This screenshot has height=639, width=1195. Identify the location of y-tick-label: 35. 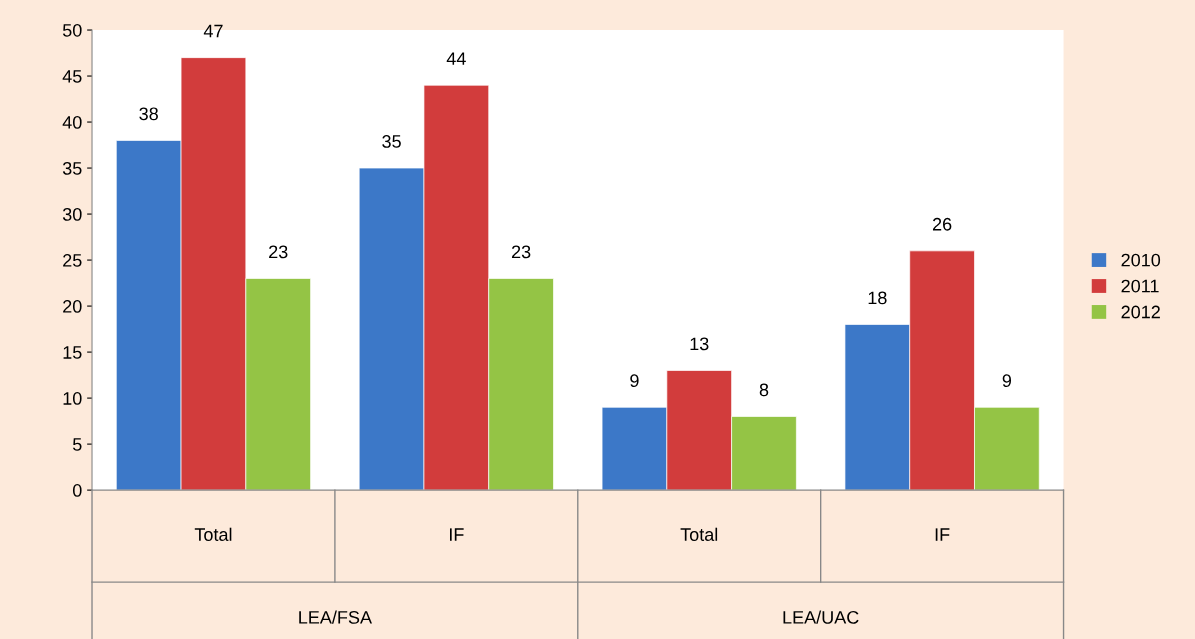
(72, 168).